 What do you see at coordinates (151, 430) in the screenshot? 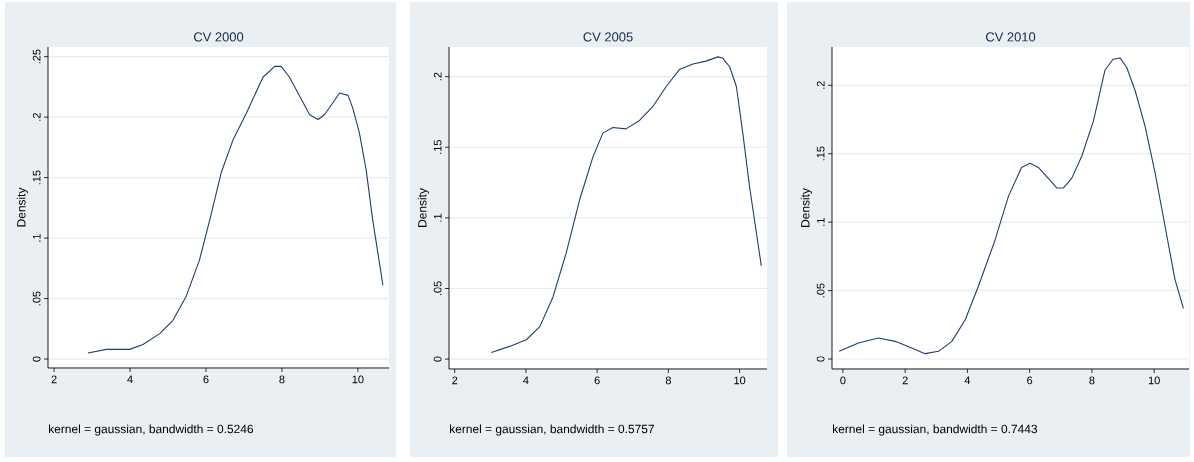
I see `text: kernel = gaussian, bandwidth = 0.5246` at bounding box center [151, 430].